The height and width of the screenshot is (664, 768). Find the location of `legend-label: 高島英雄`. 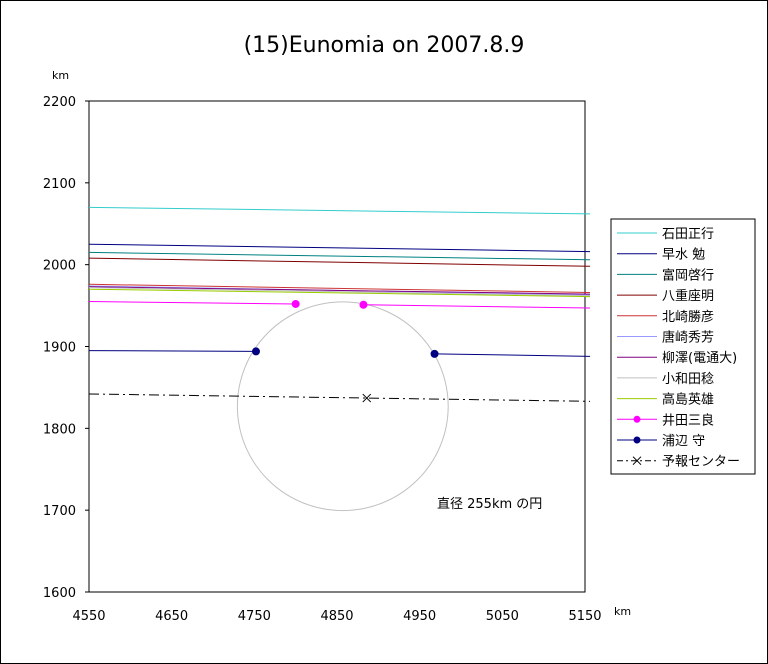

legend-label: 高島英雄 is located at coordinates (688, 400).